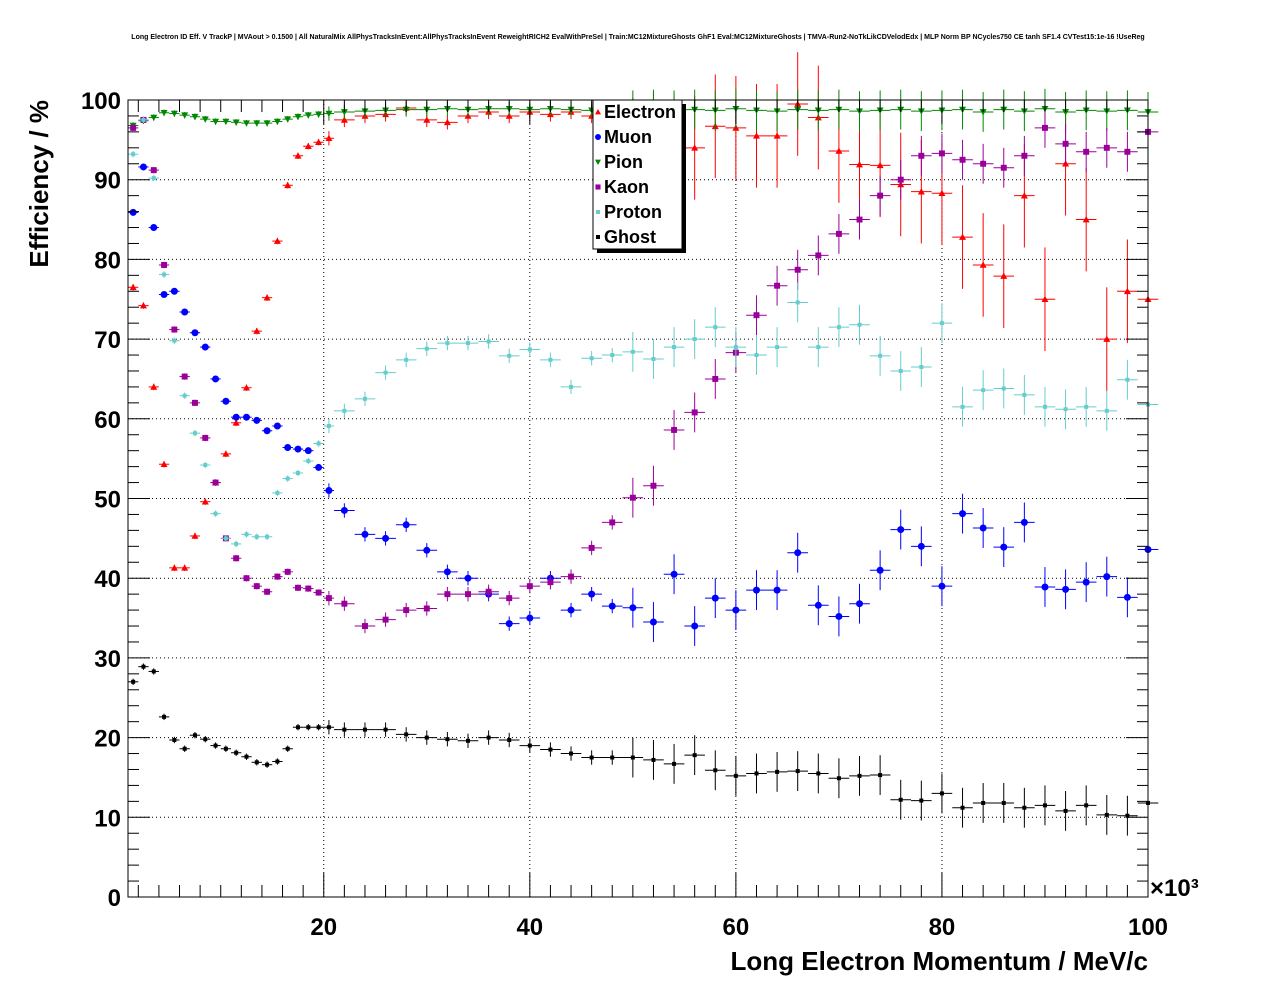 The width and height of the screenshot is (1276, 996). What do you see at coordinates (633, 212) in the screenshot?
I see `legend-label-proton: Proton` at bounding box center [633, 212].